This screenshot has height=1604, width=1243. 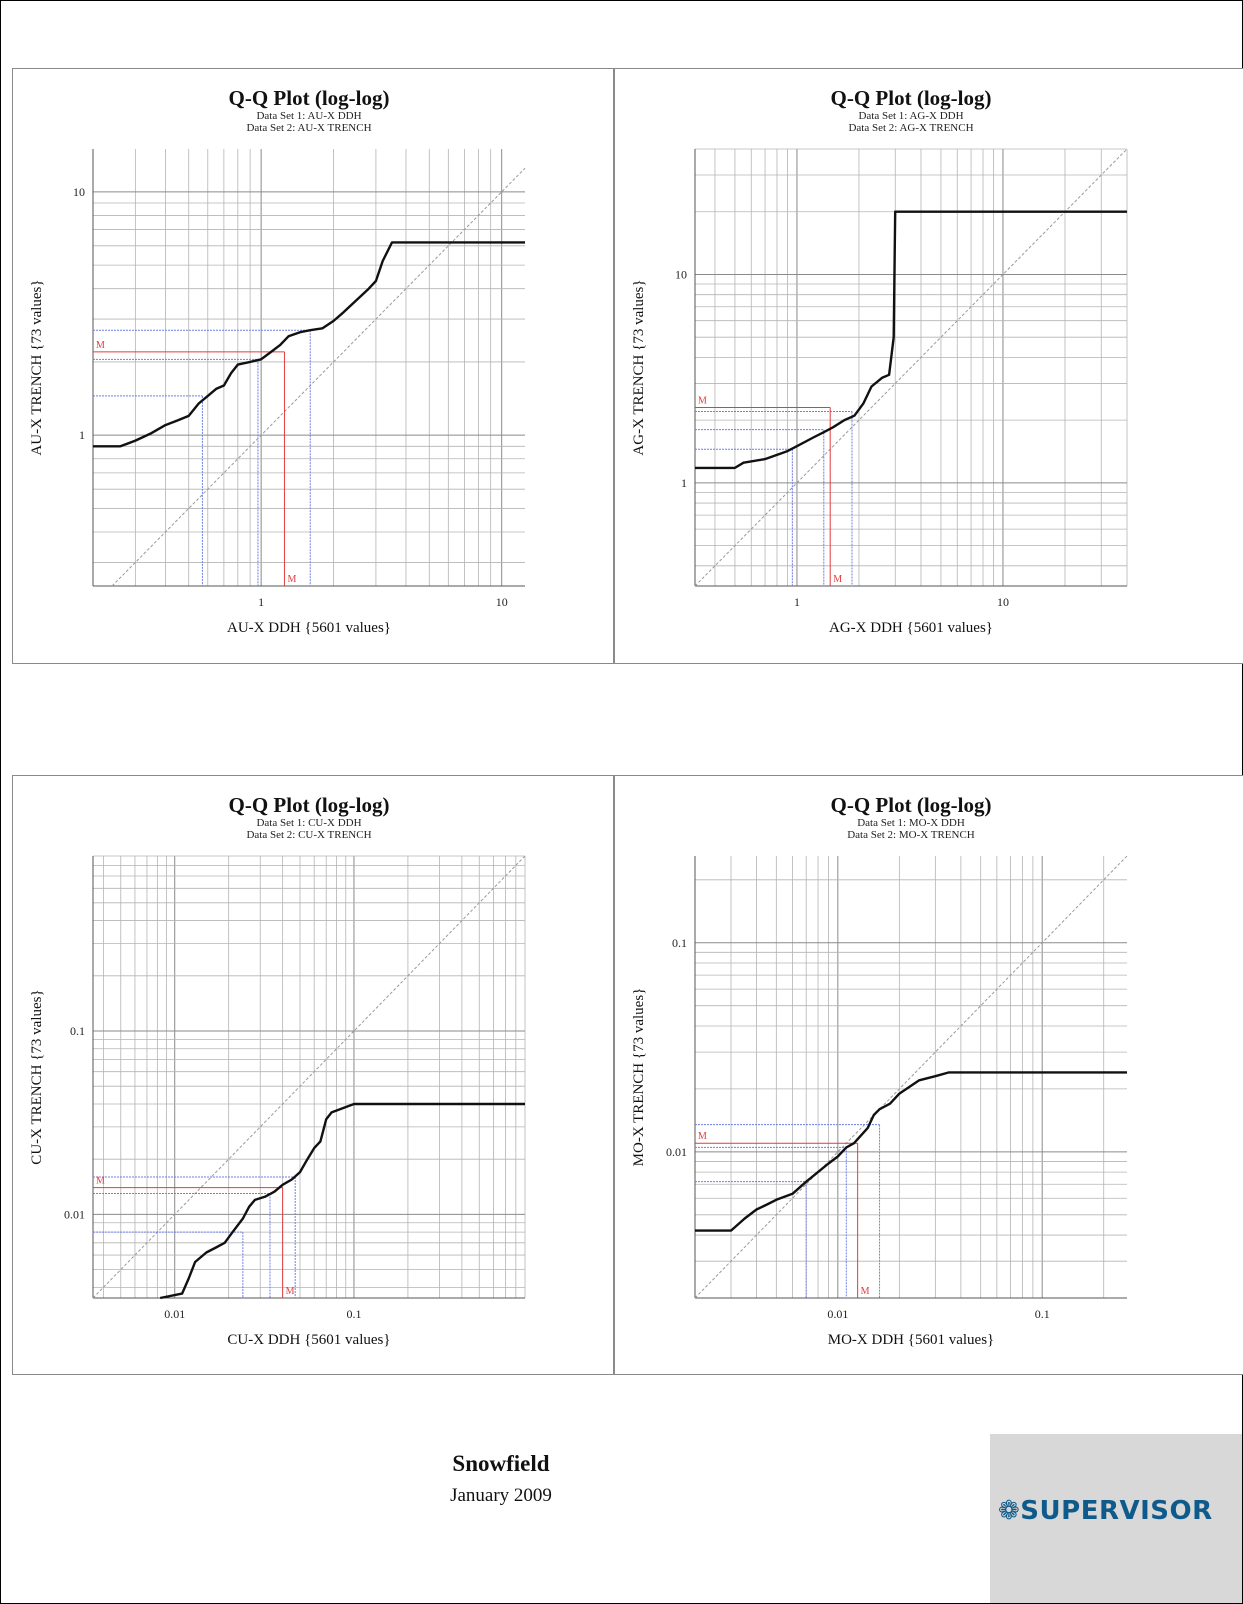 What do you see at coordinates (37, 1076) in the screenshot?
I see `y-axis-label: CU-X TRENCH {73 values}` at bounding box center [37, 1076].